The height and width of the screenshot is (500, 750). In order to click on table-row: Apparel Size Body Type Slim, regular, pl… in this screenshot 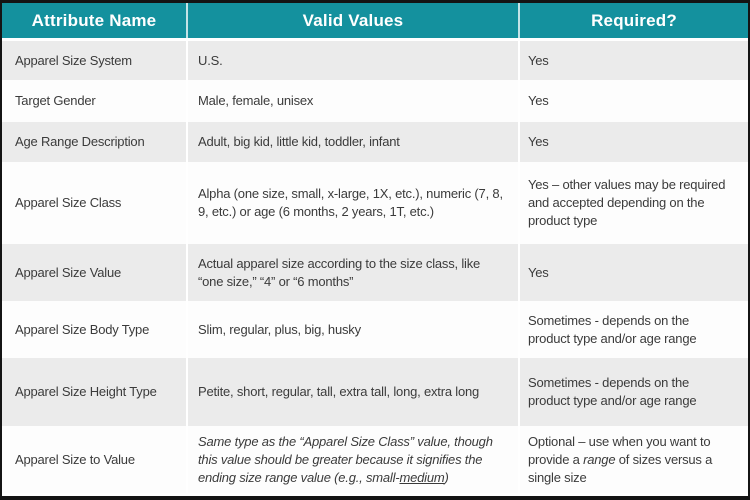, I will do `click(375, 329)`.